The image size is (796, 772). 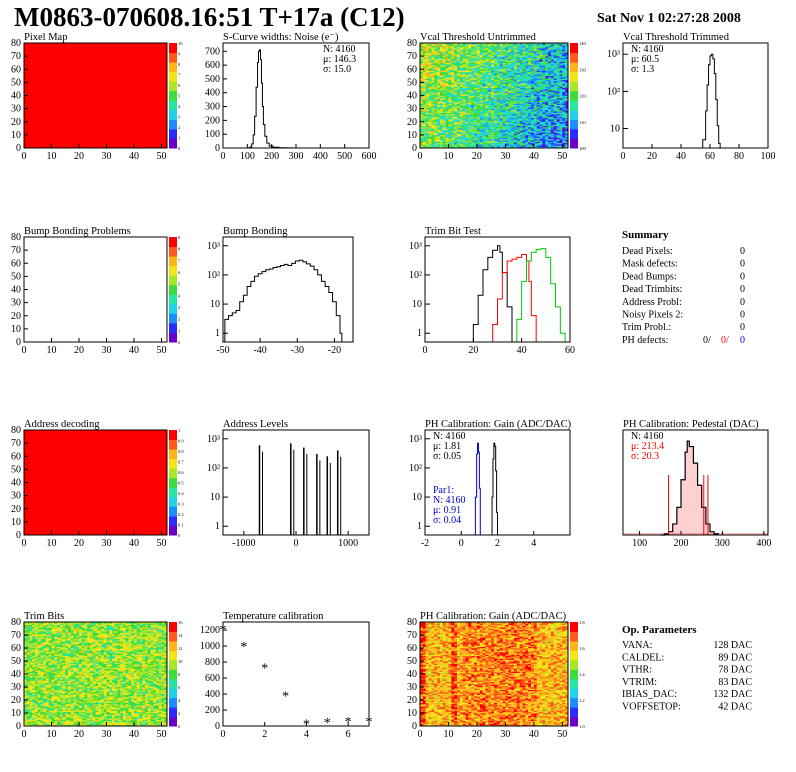 What do you see at coordinates (173, 67) in the screenshot?
I see `palette-swatch` at bounding box center [173, 67].